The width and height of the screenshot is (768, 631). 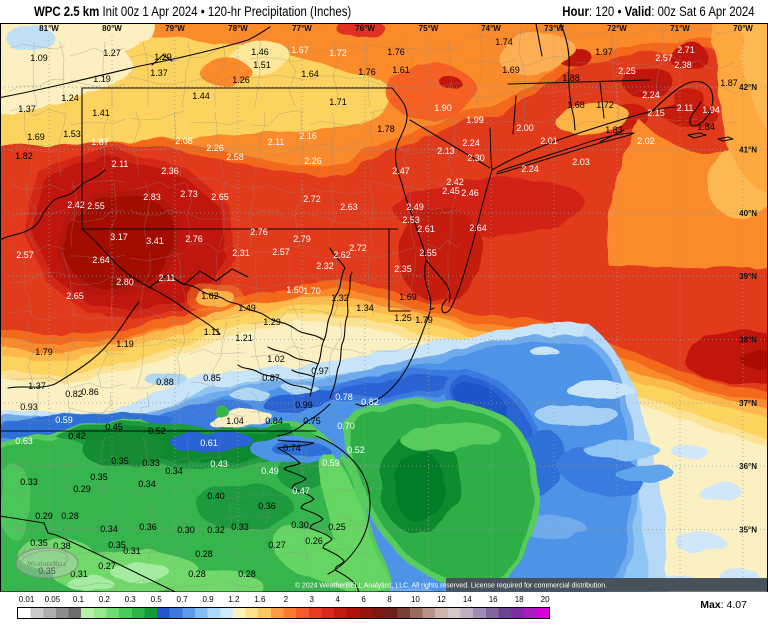 I want to click on svg-text: 1.74, so click(x=504, y=42).